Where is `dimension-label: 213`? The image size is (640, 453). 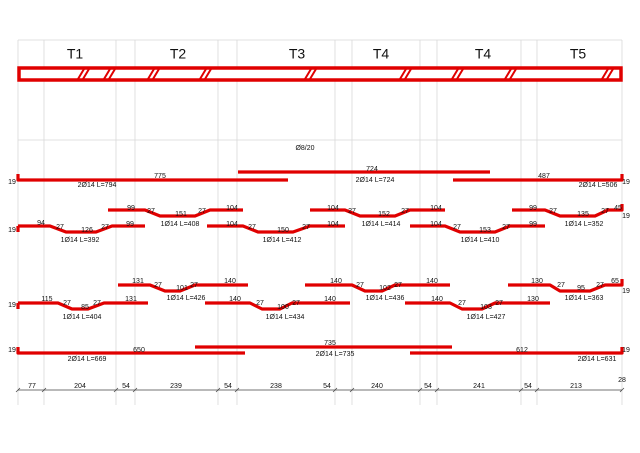
dimension-label: 213 is located at coordinates (576, 386).